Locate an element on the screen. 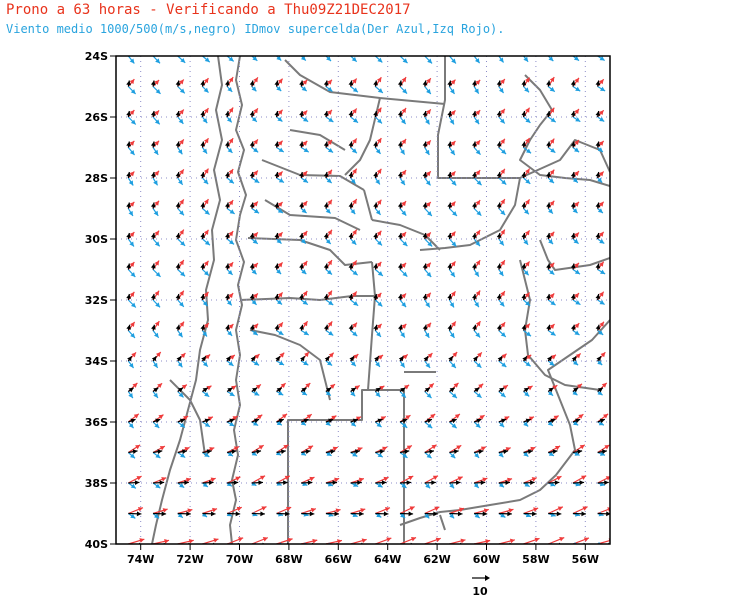  reference-vector-label: 10 is located at coordinates (480, 591).